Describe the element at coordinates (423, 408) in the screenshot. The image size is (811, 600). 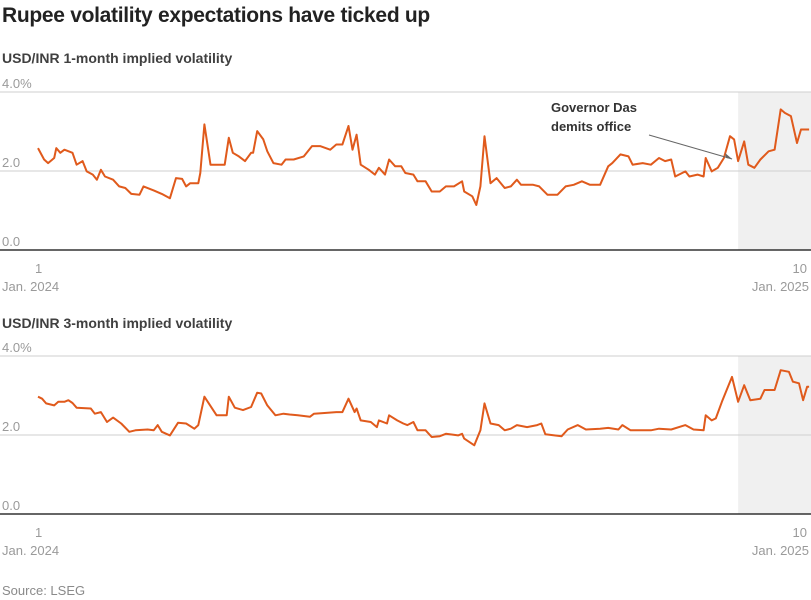
I see `series-line` at that location.